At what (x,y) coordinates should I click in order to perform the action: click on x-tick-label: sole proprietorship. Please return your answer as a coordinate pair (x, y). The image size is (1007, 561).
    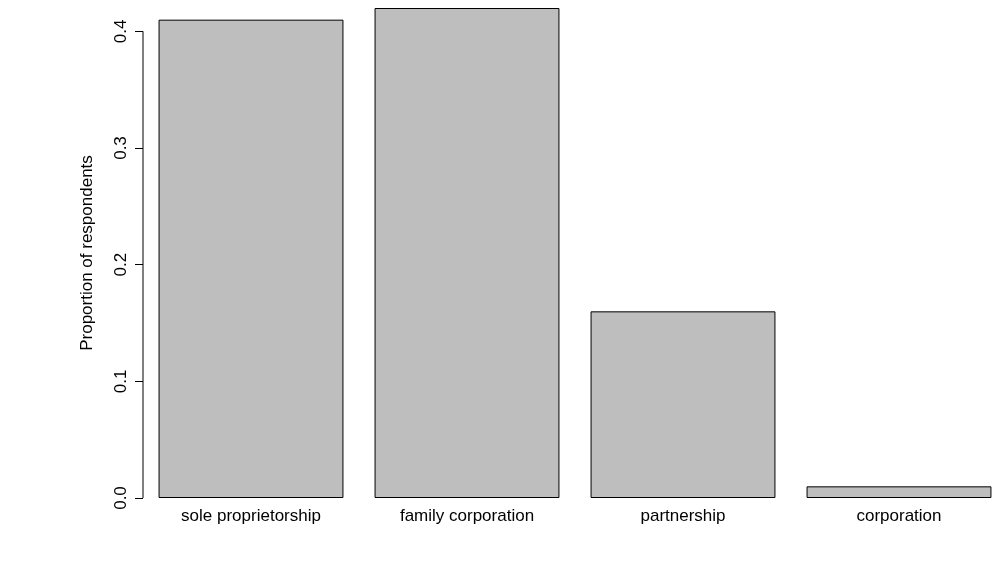
    Looking at the image, I should click on (251, 515).